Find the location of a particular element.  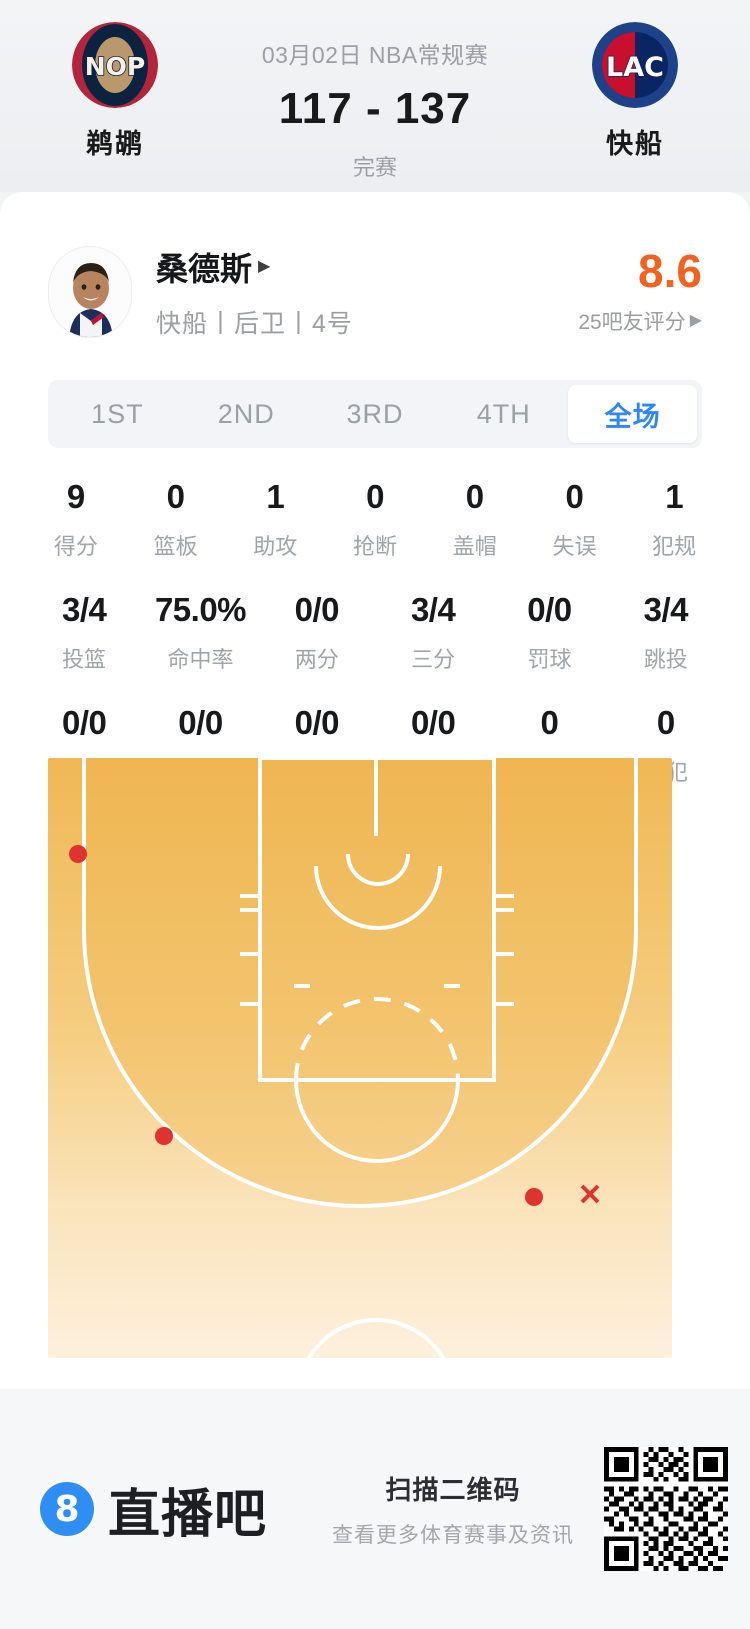

nop-logo-icon: NOP is located at coordinates (115, 65).